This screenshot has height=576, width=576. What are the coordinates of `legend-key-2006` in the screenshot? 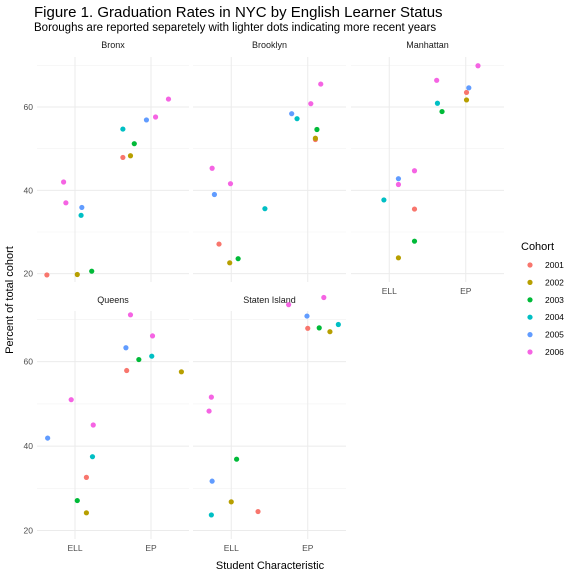 It's located at (530, 352).